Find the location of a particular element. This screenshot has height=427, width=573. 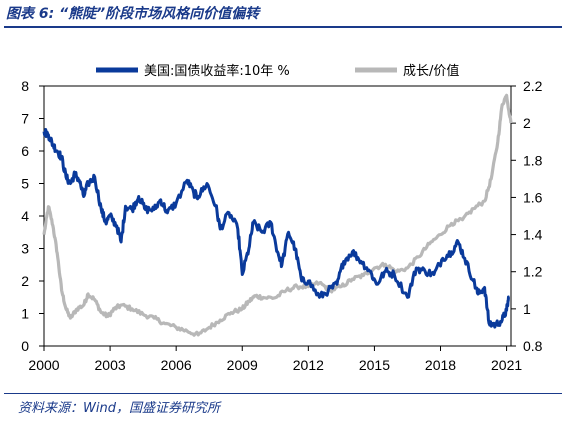

left-tick-label: 5 is located at coordinates (25, 184).